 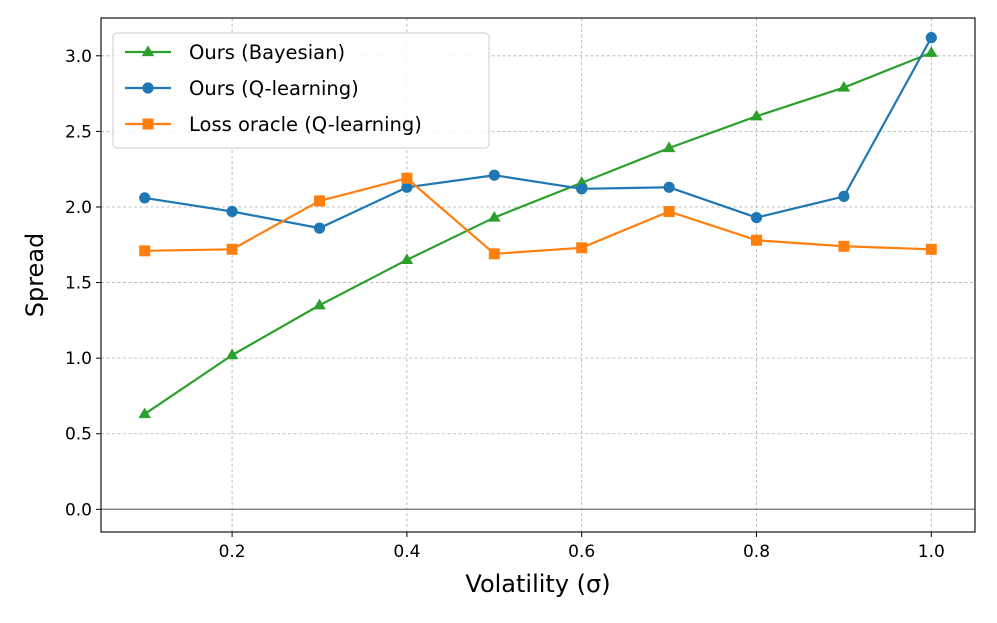 I want to click on x-tick-label: 0.2, so click(x=232, y=552).